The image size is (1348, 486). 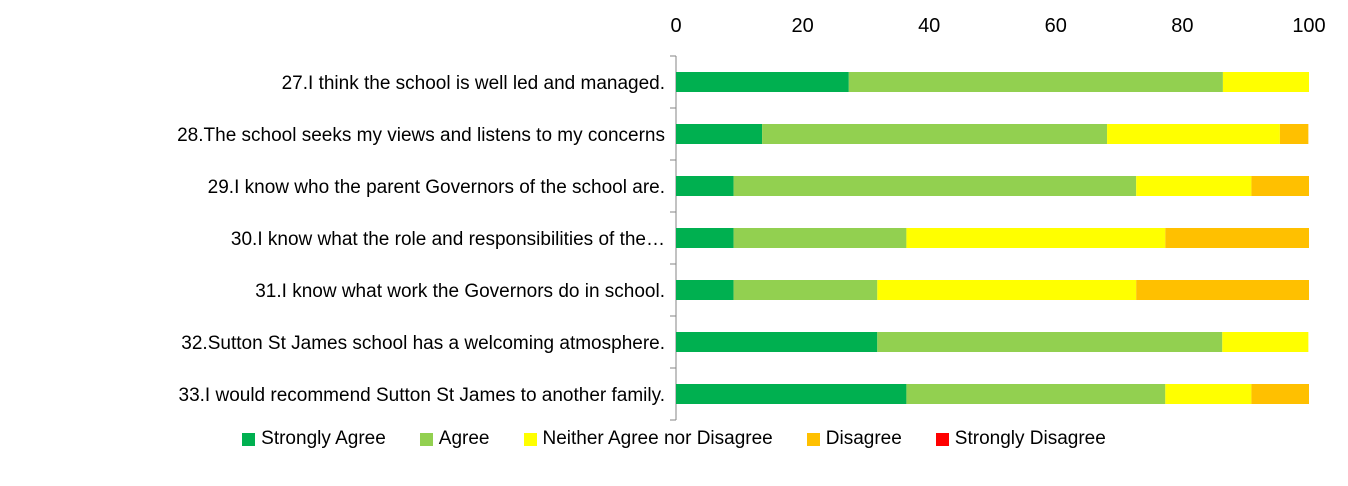 What do you see at coordinates (657, 438) in the screenshot?
I see `legend-label: Neither Agree nor Disagree` at bounding box center [657, 438].